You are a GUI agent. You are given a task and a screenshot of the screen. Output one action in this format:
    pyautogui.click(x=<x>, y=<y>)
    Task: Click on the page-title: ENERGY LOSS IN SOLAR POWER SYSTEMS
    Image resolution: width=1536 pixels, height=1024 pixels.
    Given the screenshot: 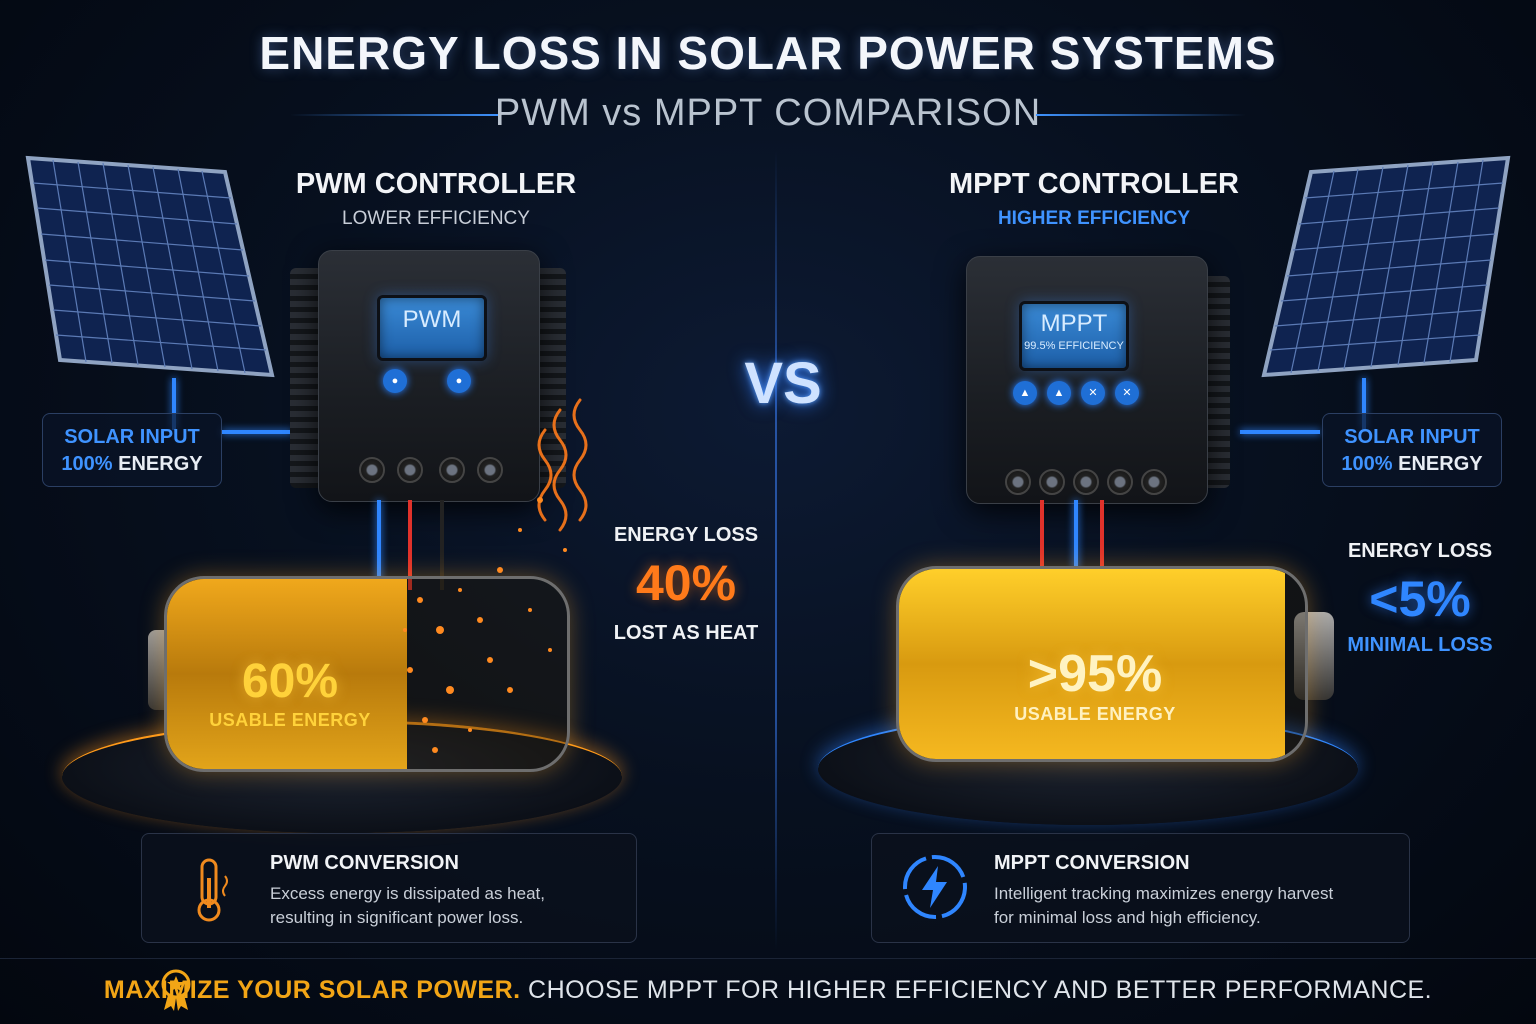 What is the action you would take?
    pyautogui.click(x=768, y=53)
    